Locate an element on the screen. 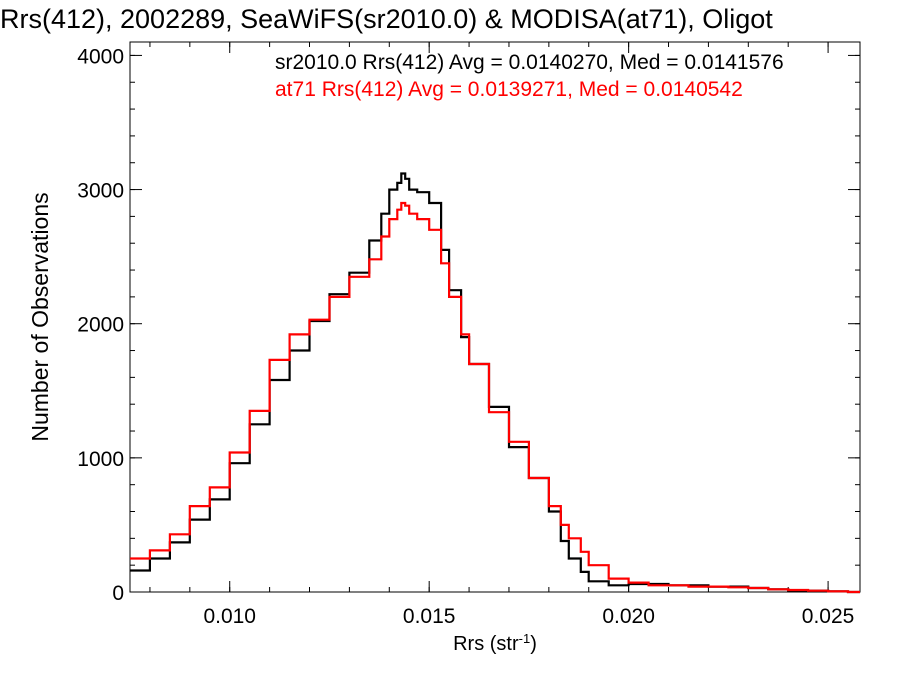  x-axis-label-main: Rrs (str is located at coordinates (486, 644).